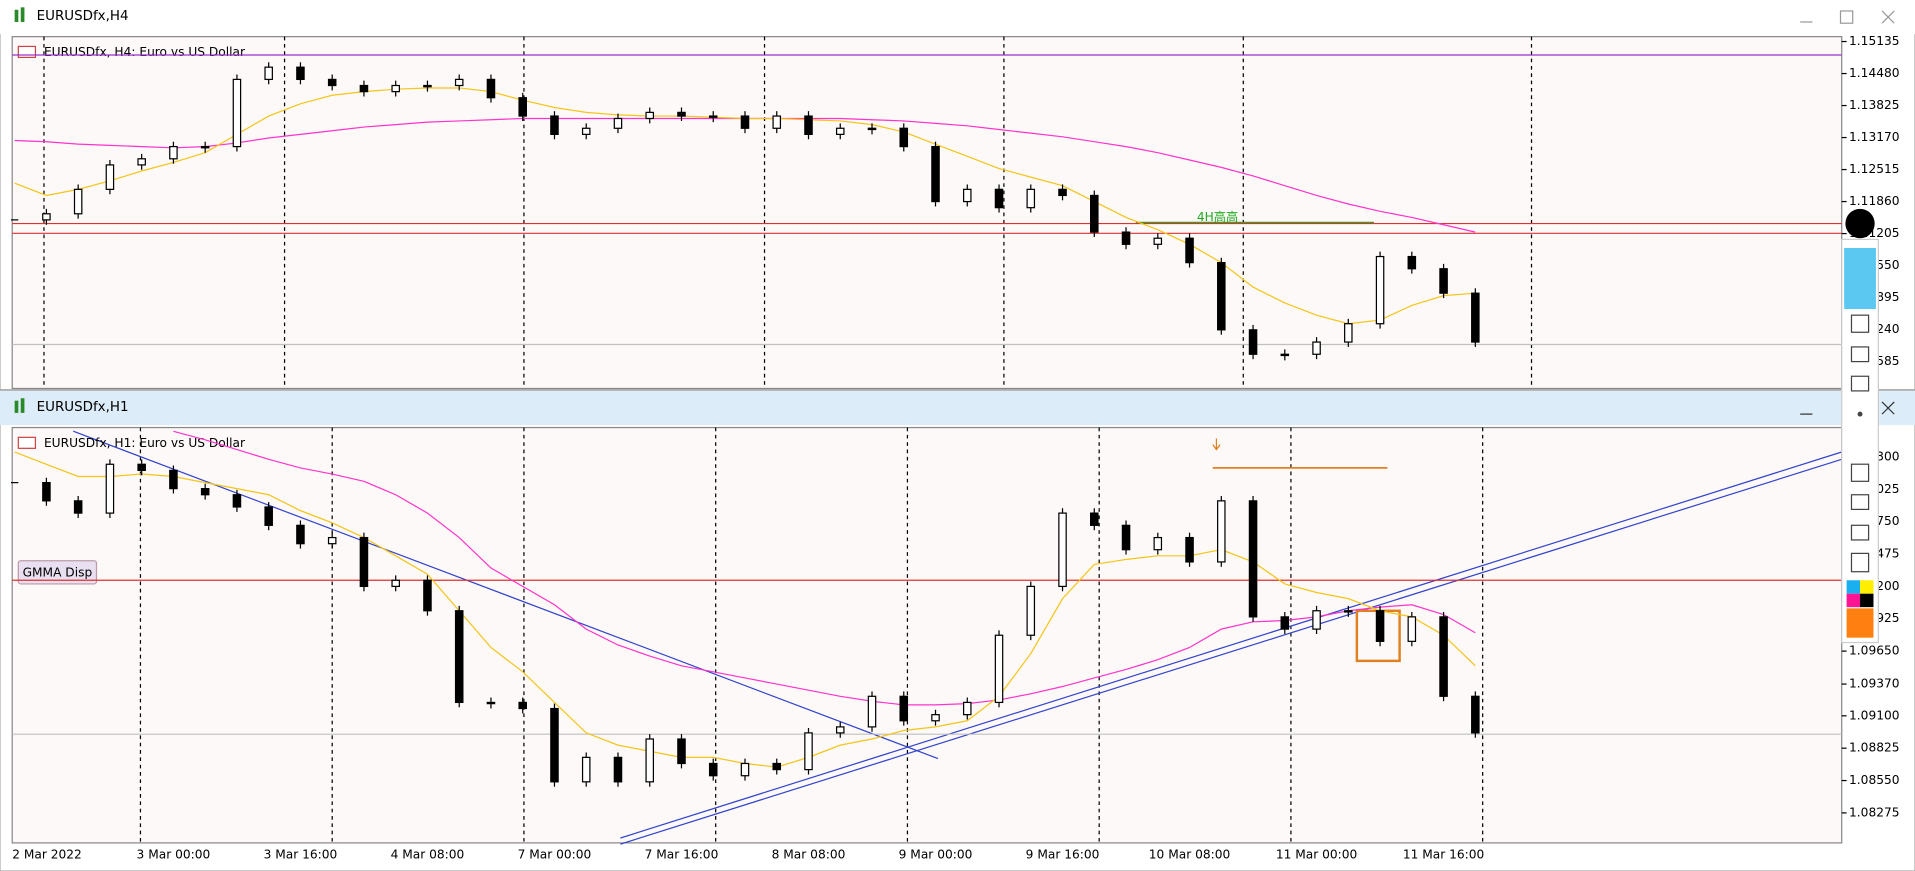 The image size is (1915, 871). Describe the element at coordinates (1874, 137) in the screenshot. I see `y-tick-label: 1.13170` at that location.